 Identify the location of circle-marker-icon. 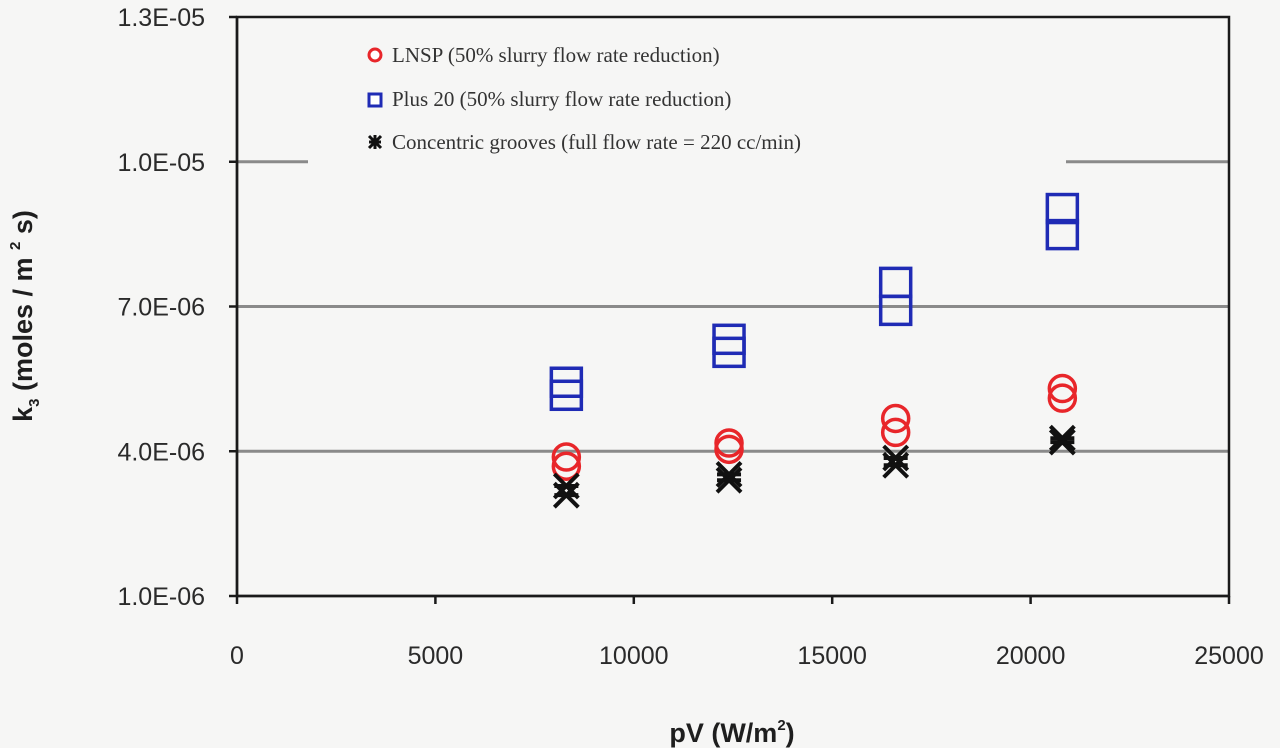
(375, 55).